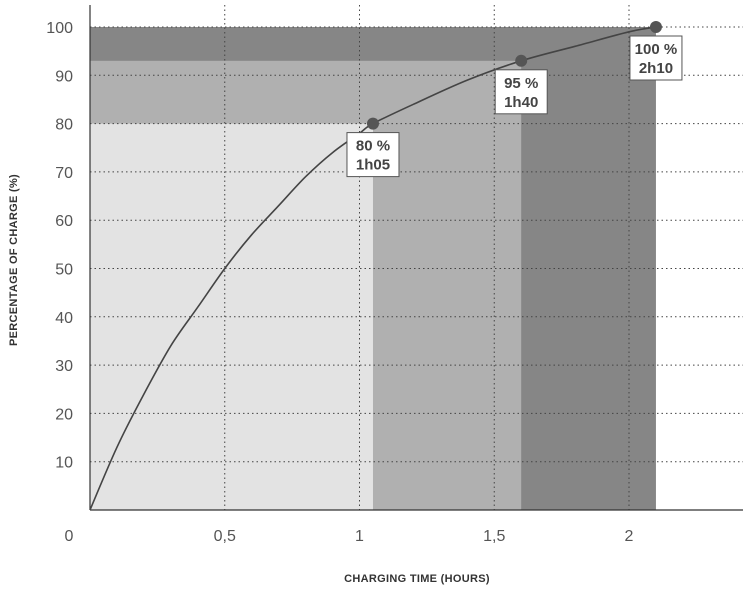 This screenshot has width=745, height=590. What do you see at coordinates (225, 536) in the screenshot?
I see `x-tick-label: 0,5` at bounding box center [225, 536].